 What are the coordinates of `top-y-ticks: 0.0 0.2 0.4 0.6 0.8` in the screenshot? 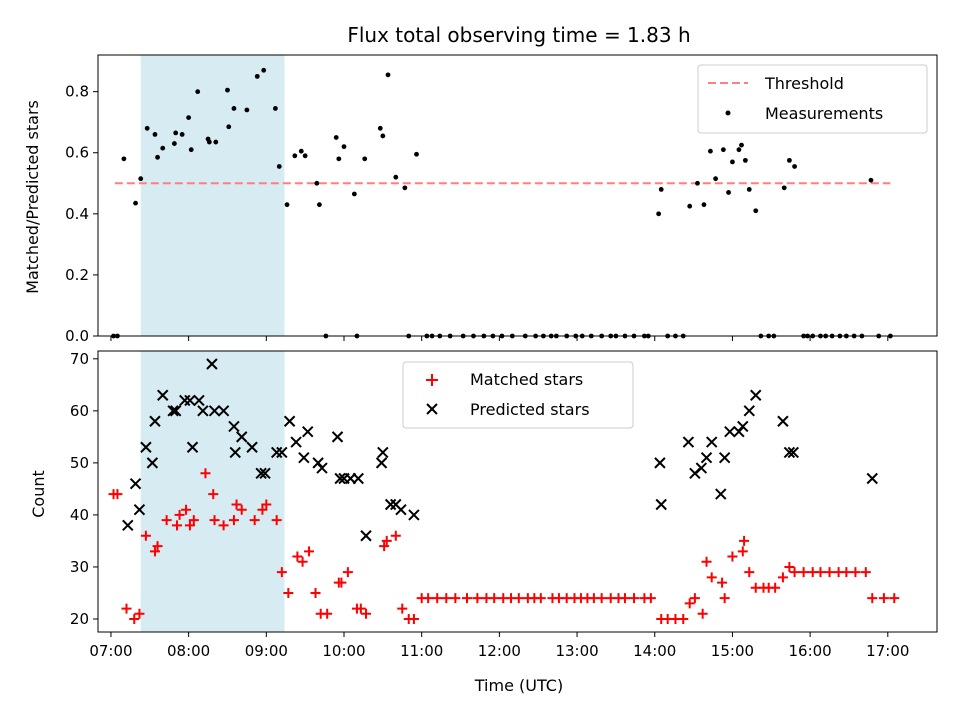 It's located at (81, 214).